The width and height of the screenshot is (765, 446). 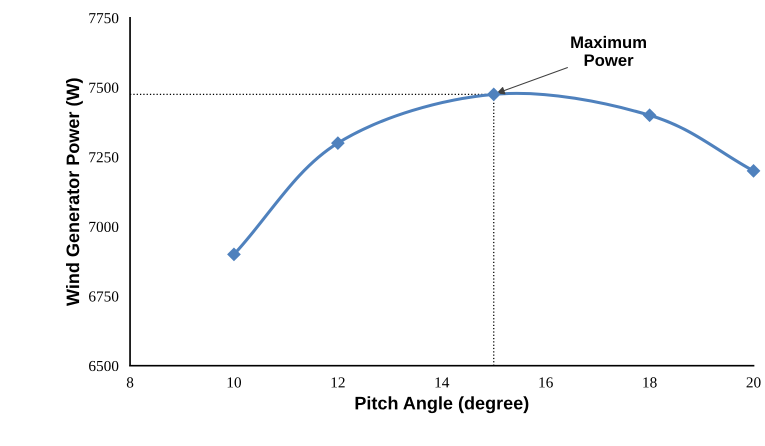 I want to click on annotation: Maximum Power, so click(x=608, y=51).